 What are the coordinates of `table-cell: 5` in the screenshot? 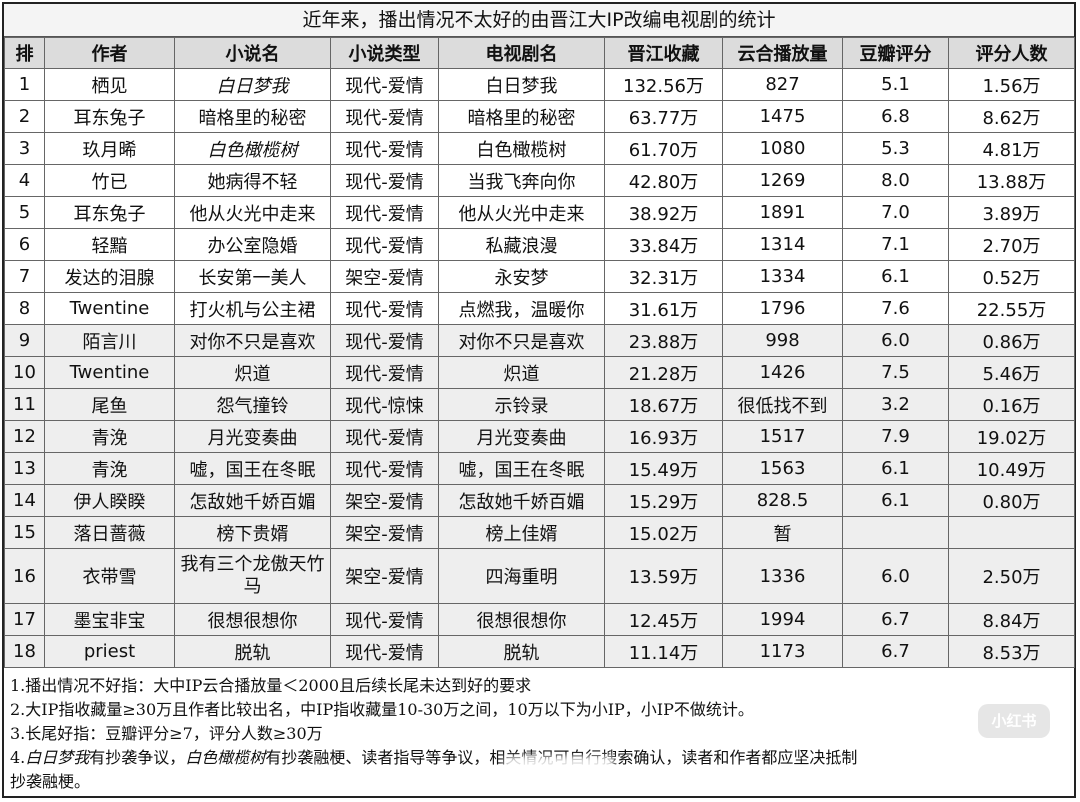 It's located at (24, 212).